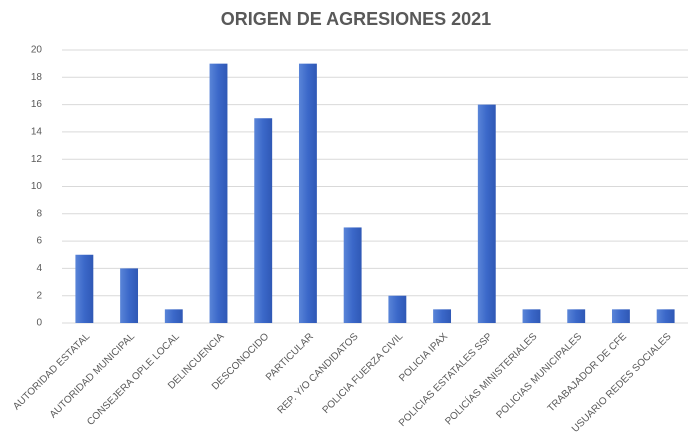 This screenshot has width=689, height=438. What do you see at coordinates (39, 213) in the screenshot?
I see `y-tick-label: 8` at bounding box center [39, 213].